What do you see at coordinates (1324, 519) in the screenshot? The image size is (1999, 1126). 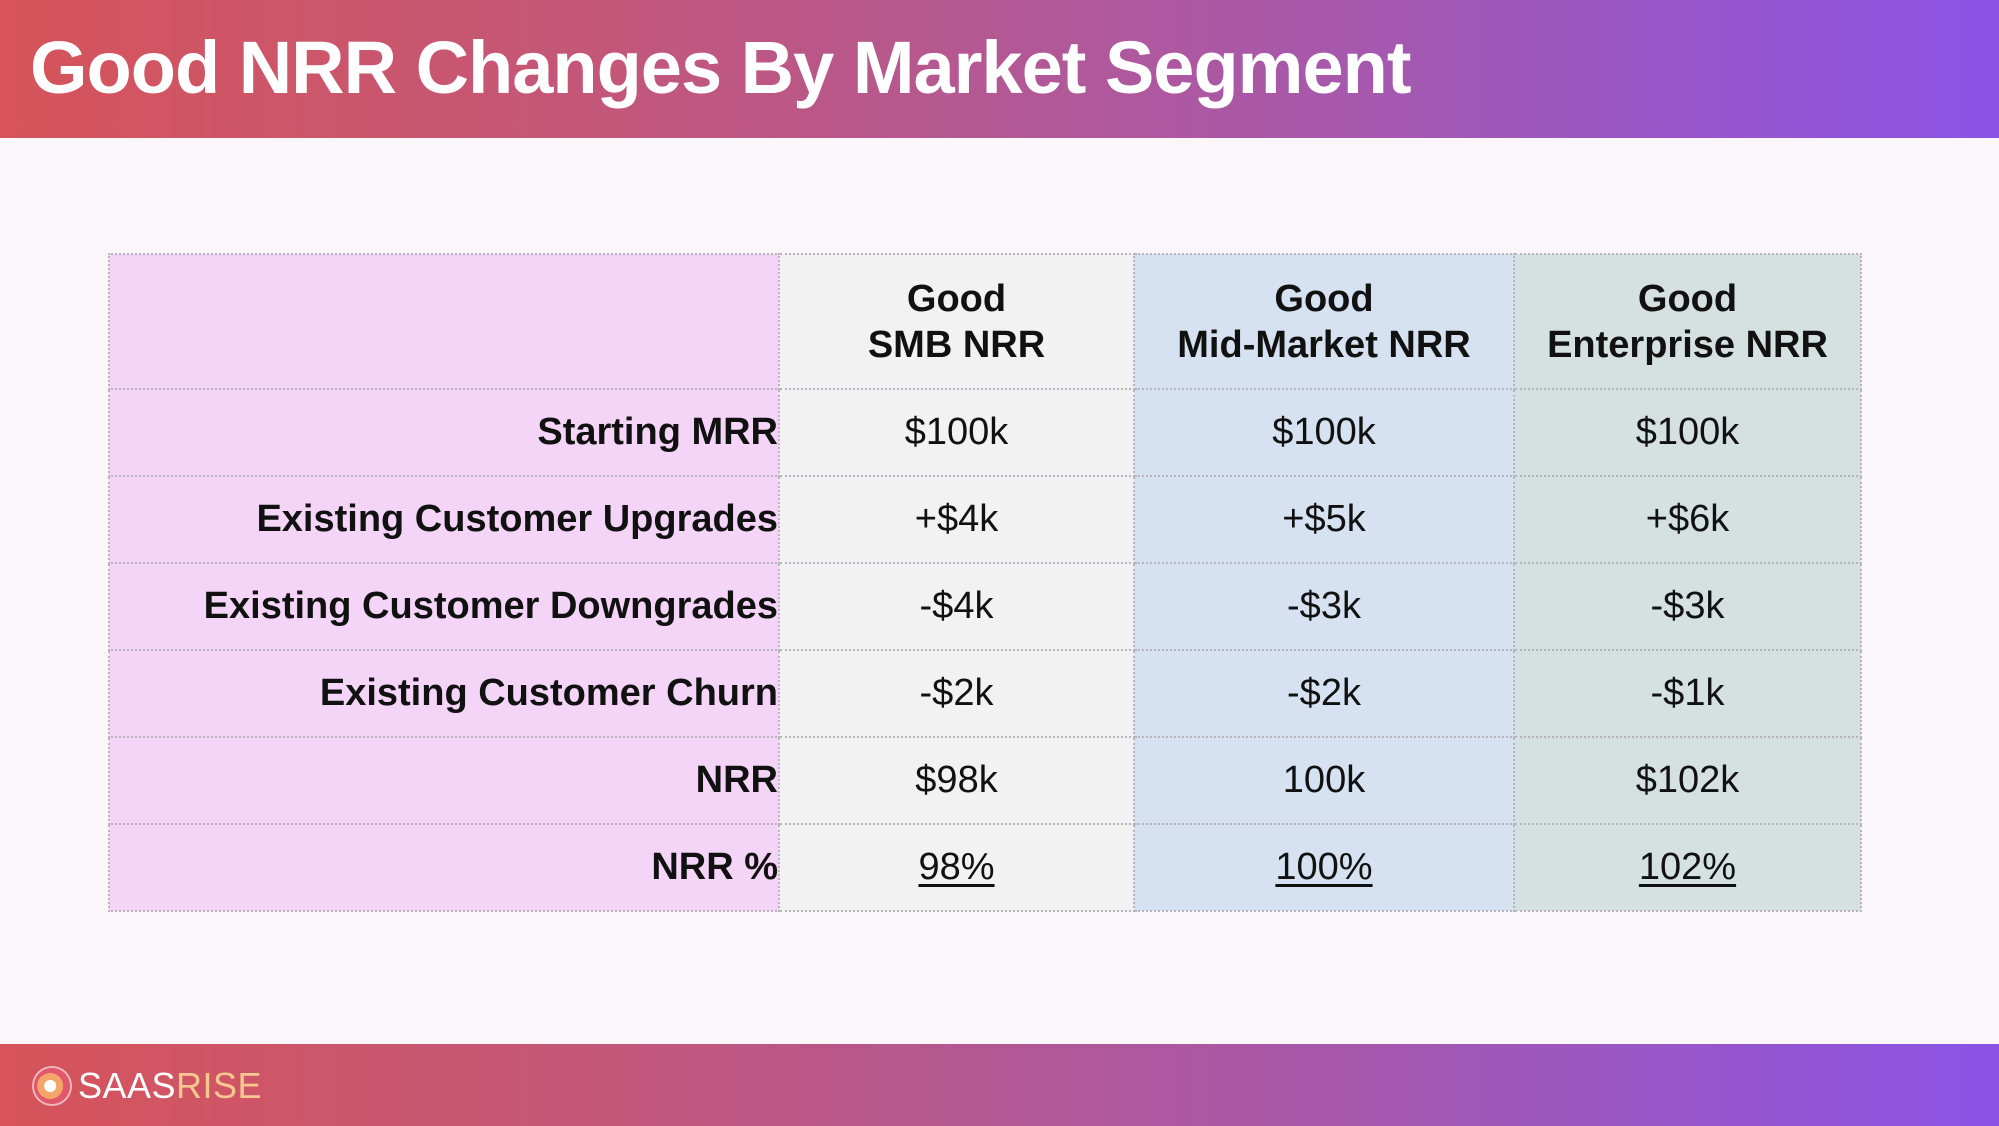 I see `mid-market-value: +$5k` at bounding box center [1324, 519].